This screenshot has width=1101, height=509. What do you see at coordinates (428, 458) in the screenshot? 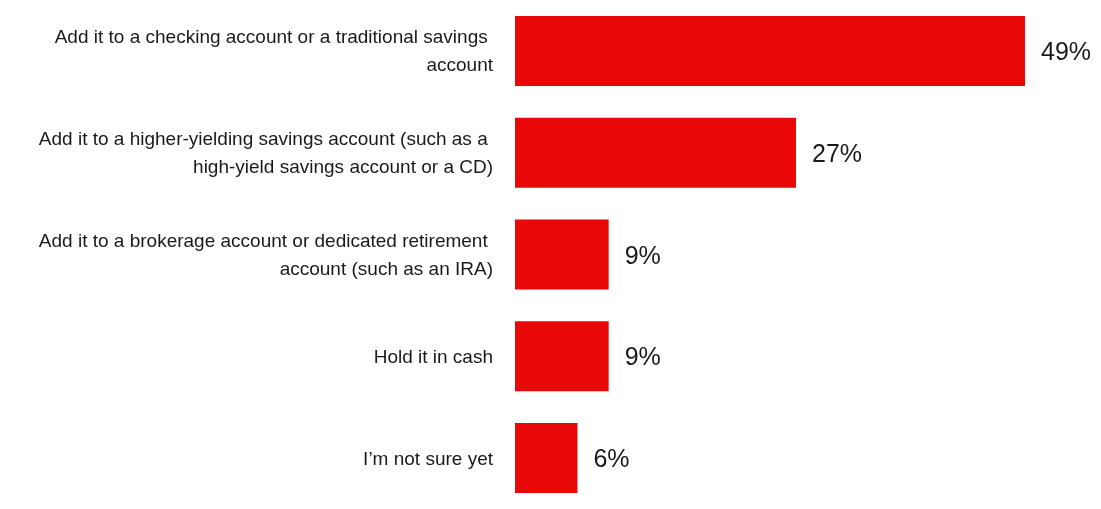
I see `y-tick-label: I’m not sure yet` at bounding box center [428, 458].